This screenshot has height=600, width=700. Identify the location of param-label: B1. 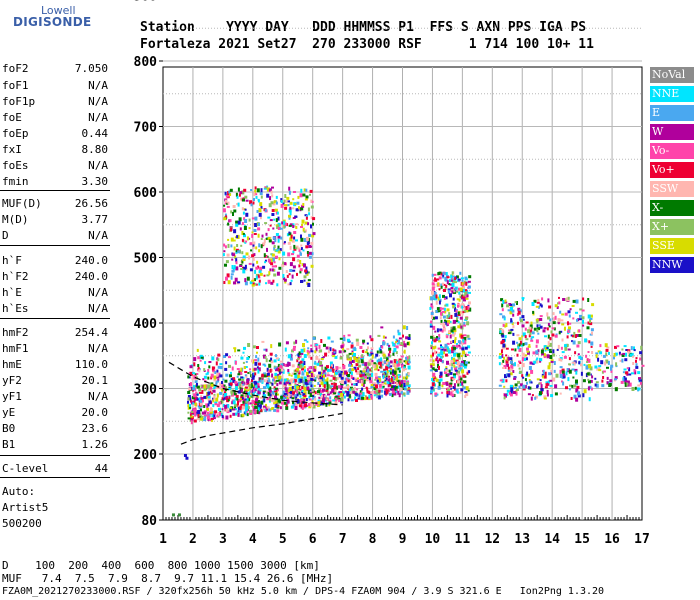
(9, 444).